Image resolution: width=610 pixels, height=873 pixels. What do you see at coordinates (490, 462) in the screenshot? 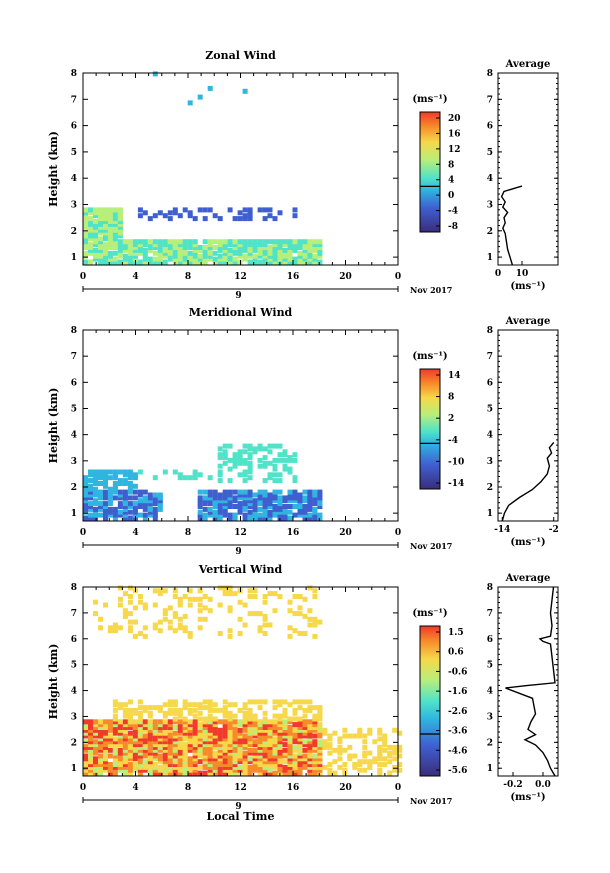
I see `profile-y-tick-label: 3` at bounding box center [490, 462].